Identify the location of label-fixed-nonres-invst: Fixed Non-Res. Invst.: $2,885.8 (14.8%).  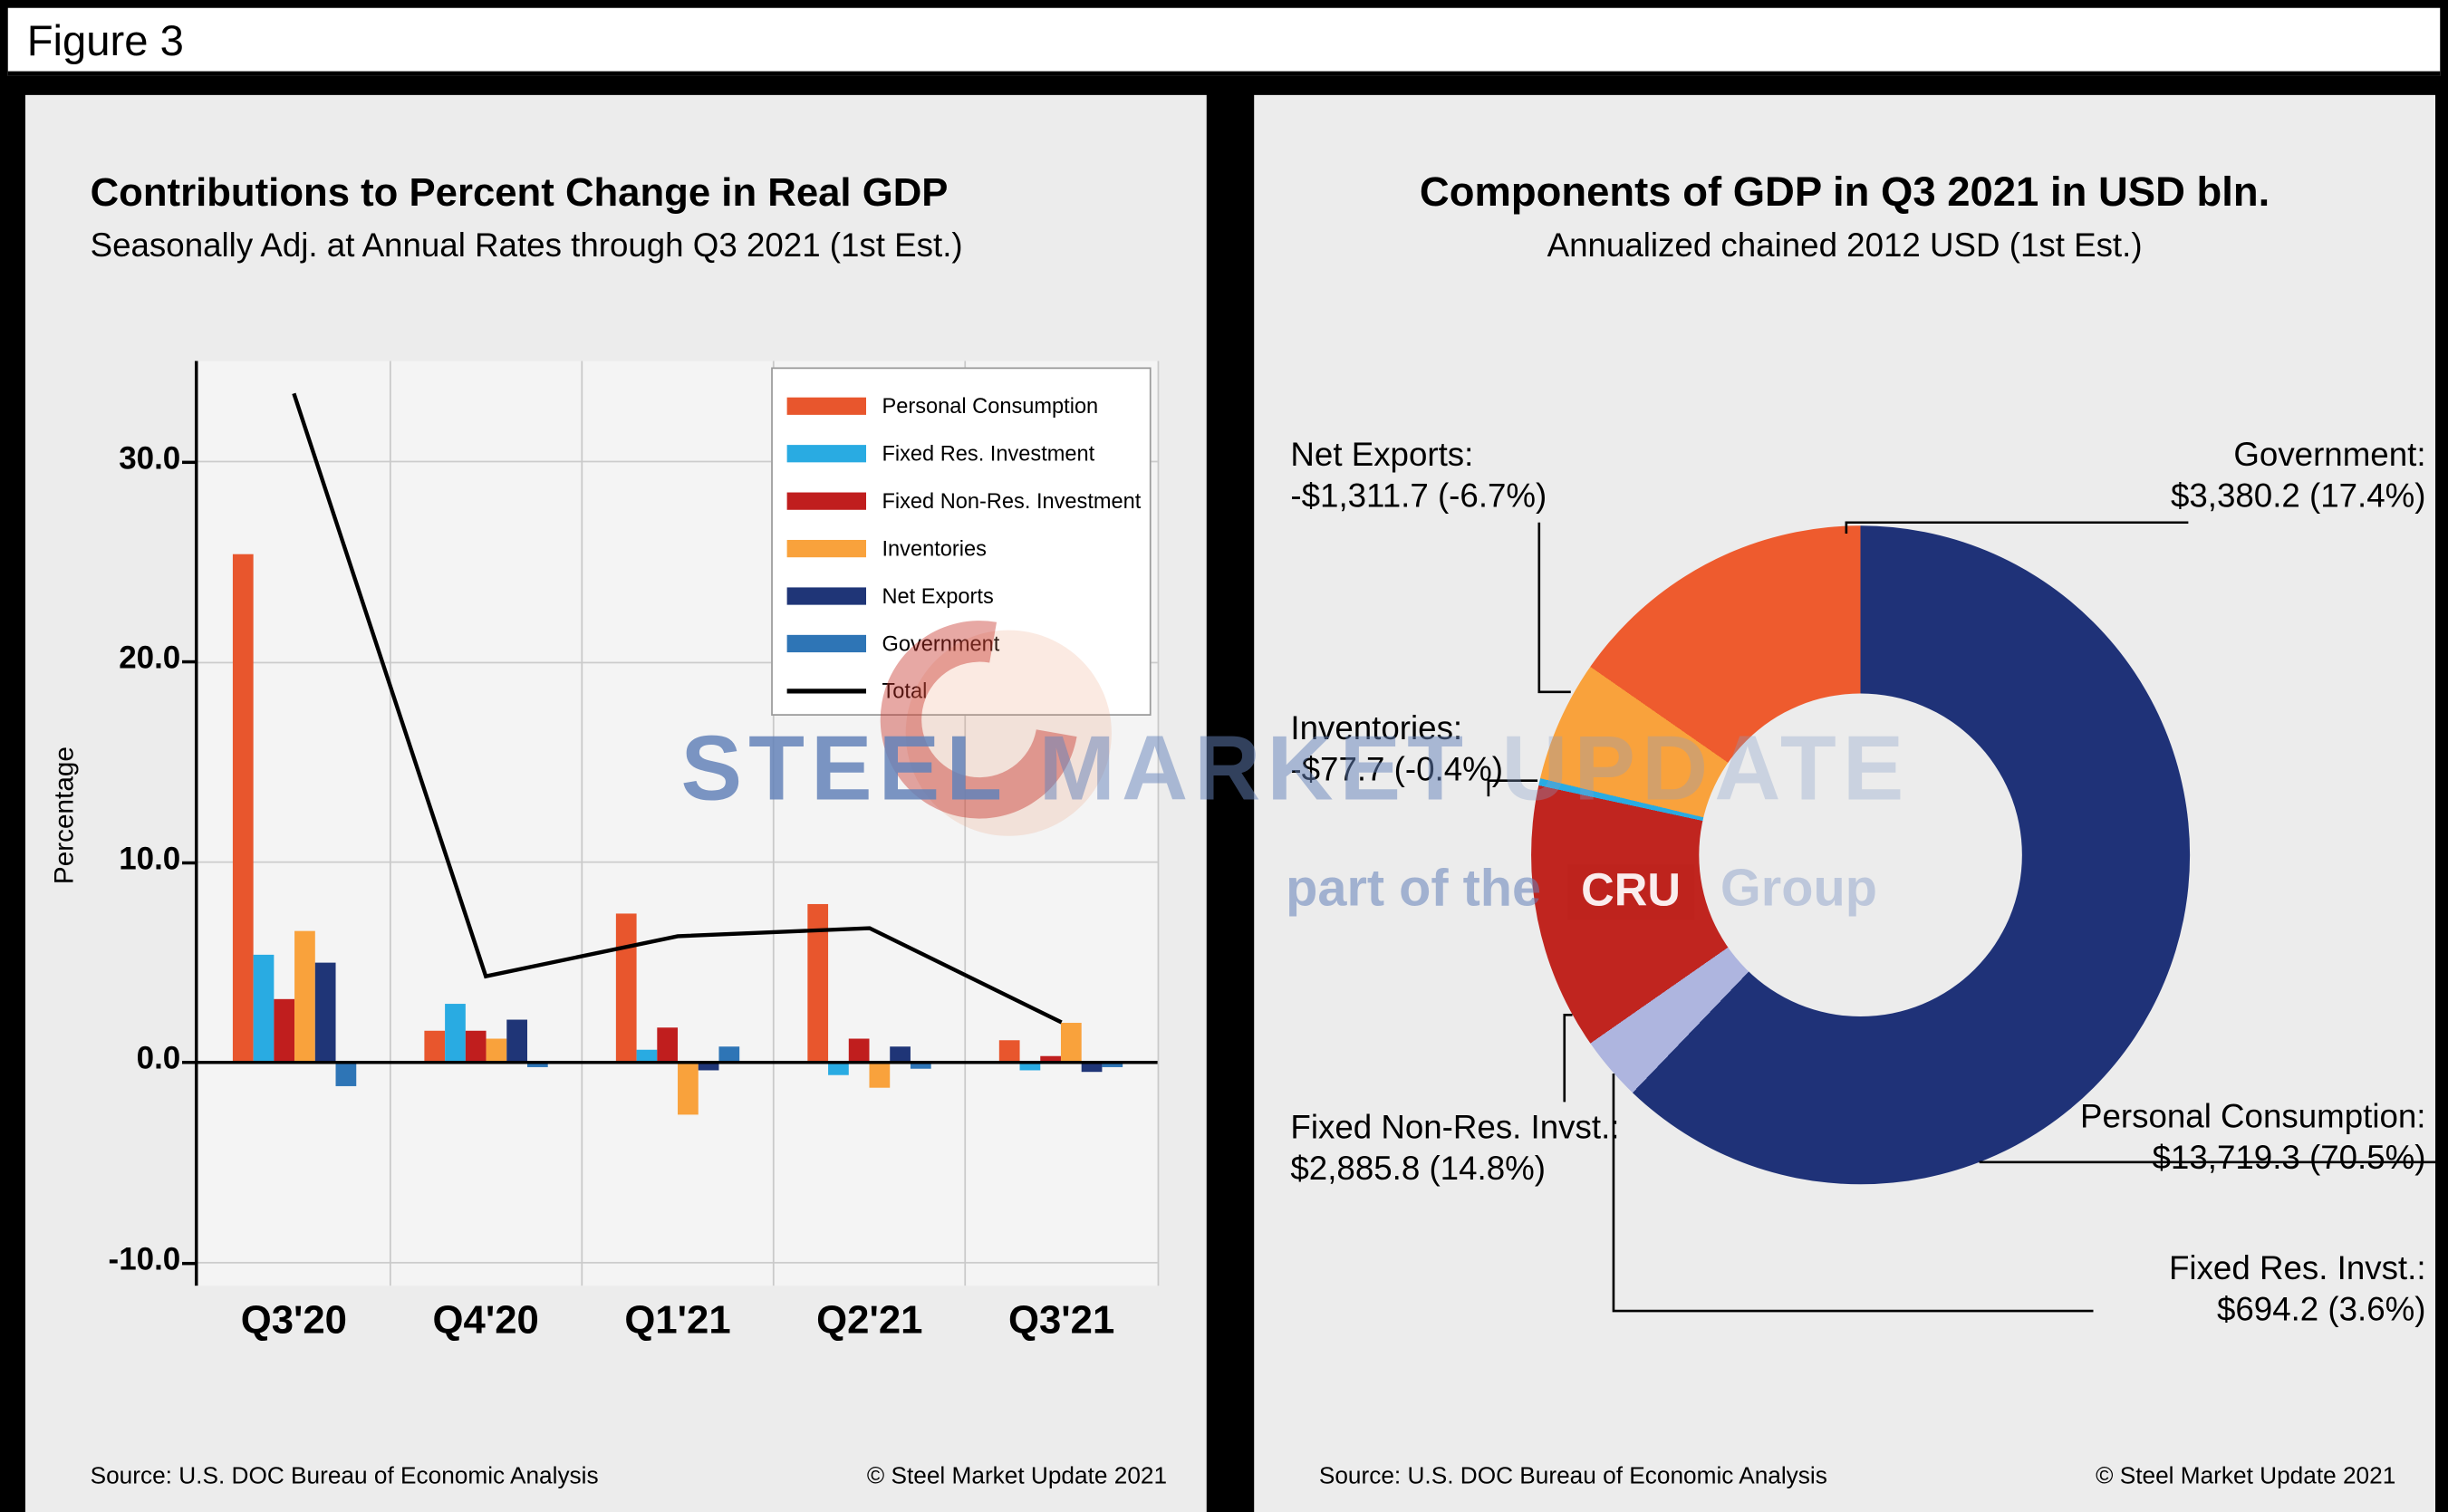
(1455, 1149).